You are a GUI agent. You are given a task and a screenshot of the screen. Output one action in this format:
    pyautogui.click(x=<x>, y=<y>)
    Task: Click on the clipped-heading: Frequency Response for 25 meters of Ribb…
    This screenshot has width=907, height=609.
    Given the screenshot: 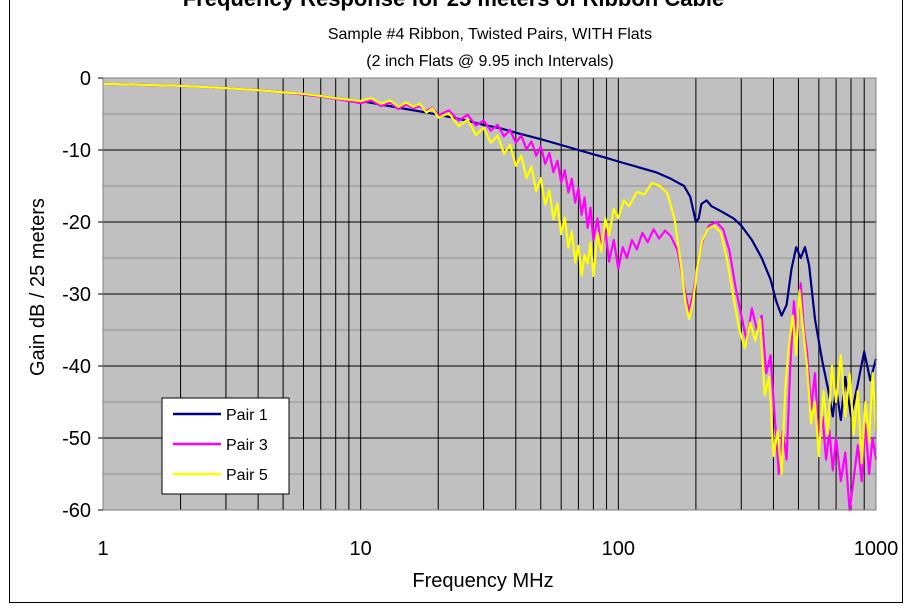 What is the action you would take?
    pyautogui.click(x=453, y=15)
    